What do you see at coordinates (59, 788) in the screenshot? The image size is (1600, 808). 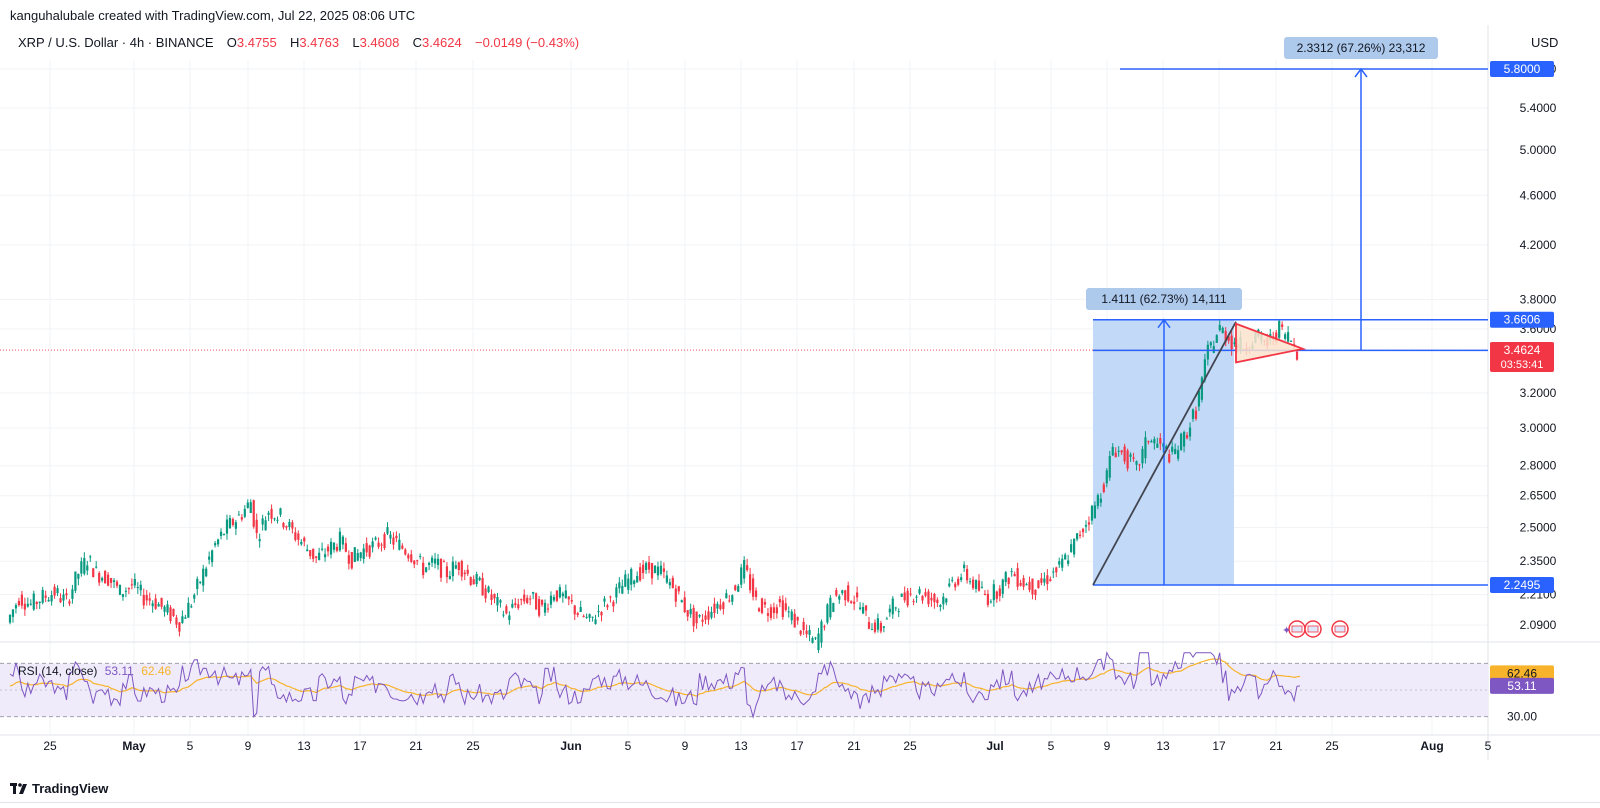 I see `tradingview-logo: TradingView` at bounding box center [59, 788].